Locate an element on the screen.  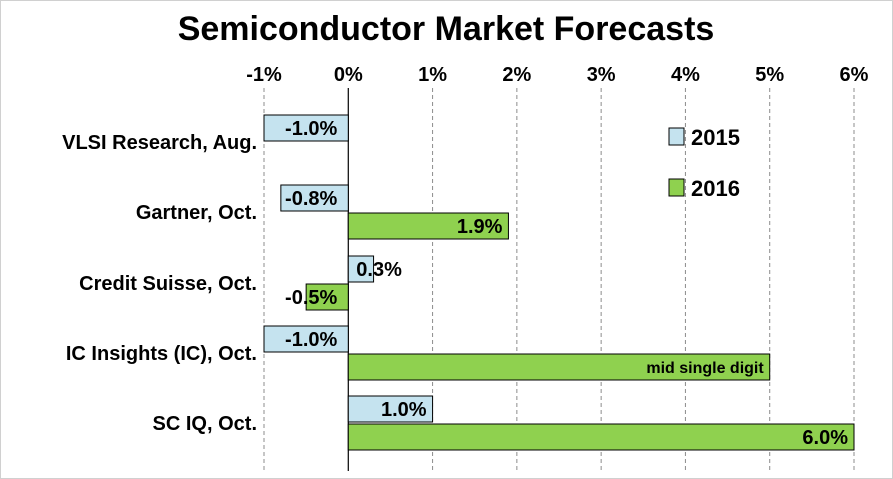
legend-label: 2015 is located at coordinates (715, 137).